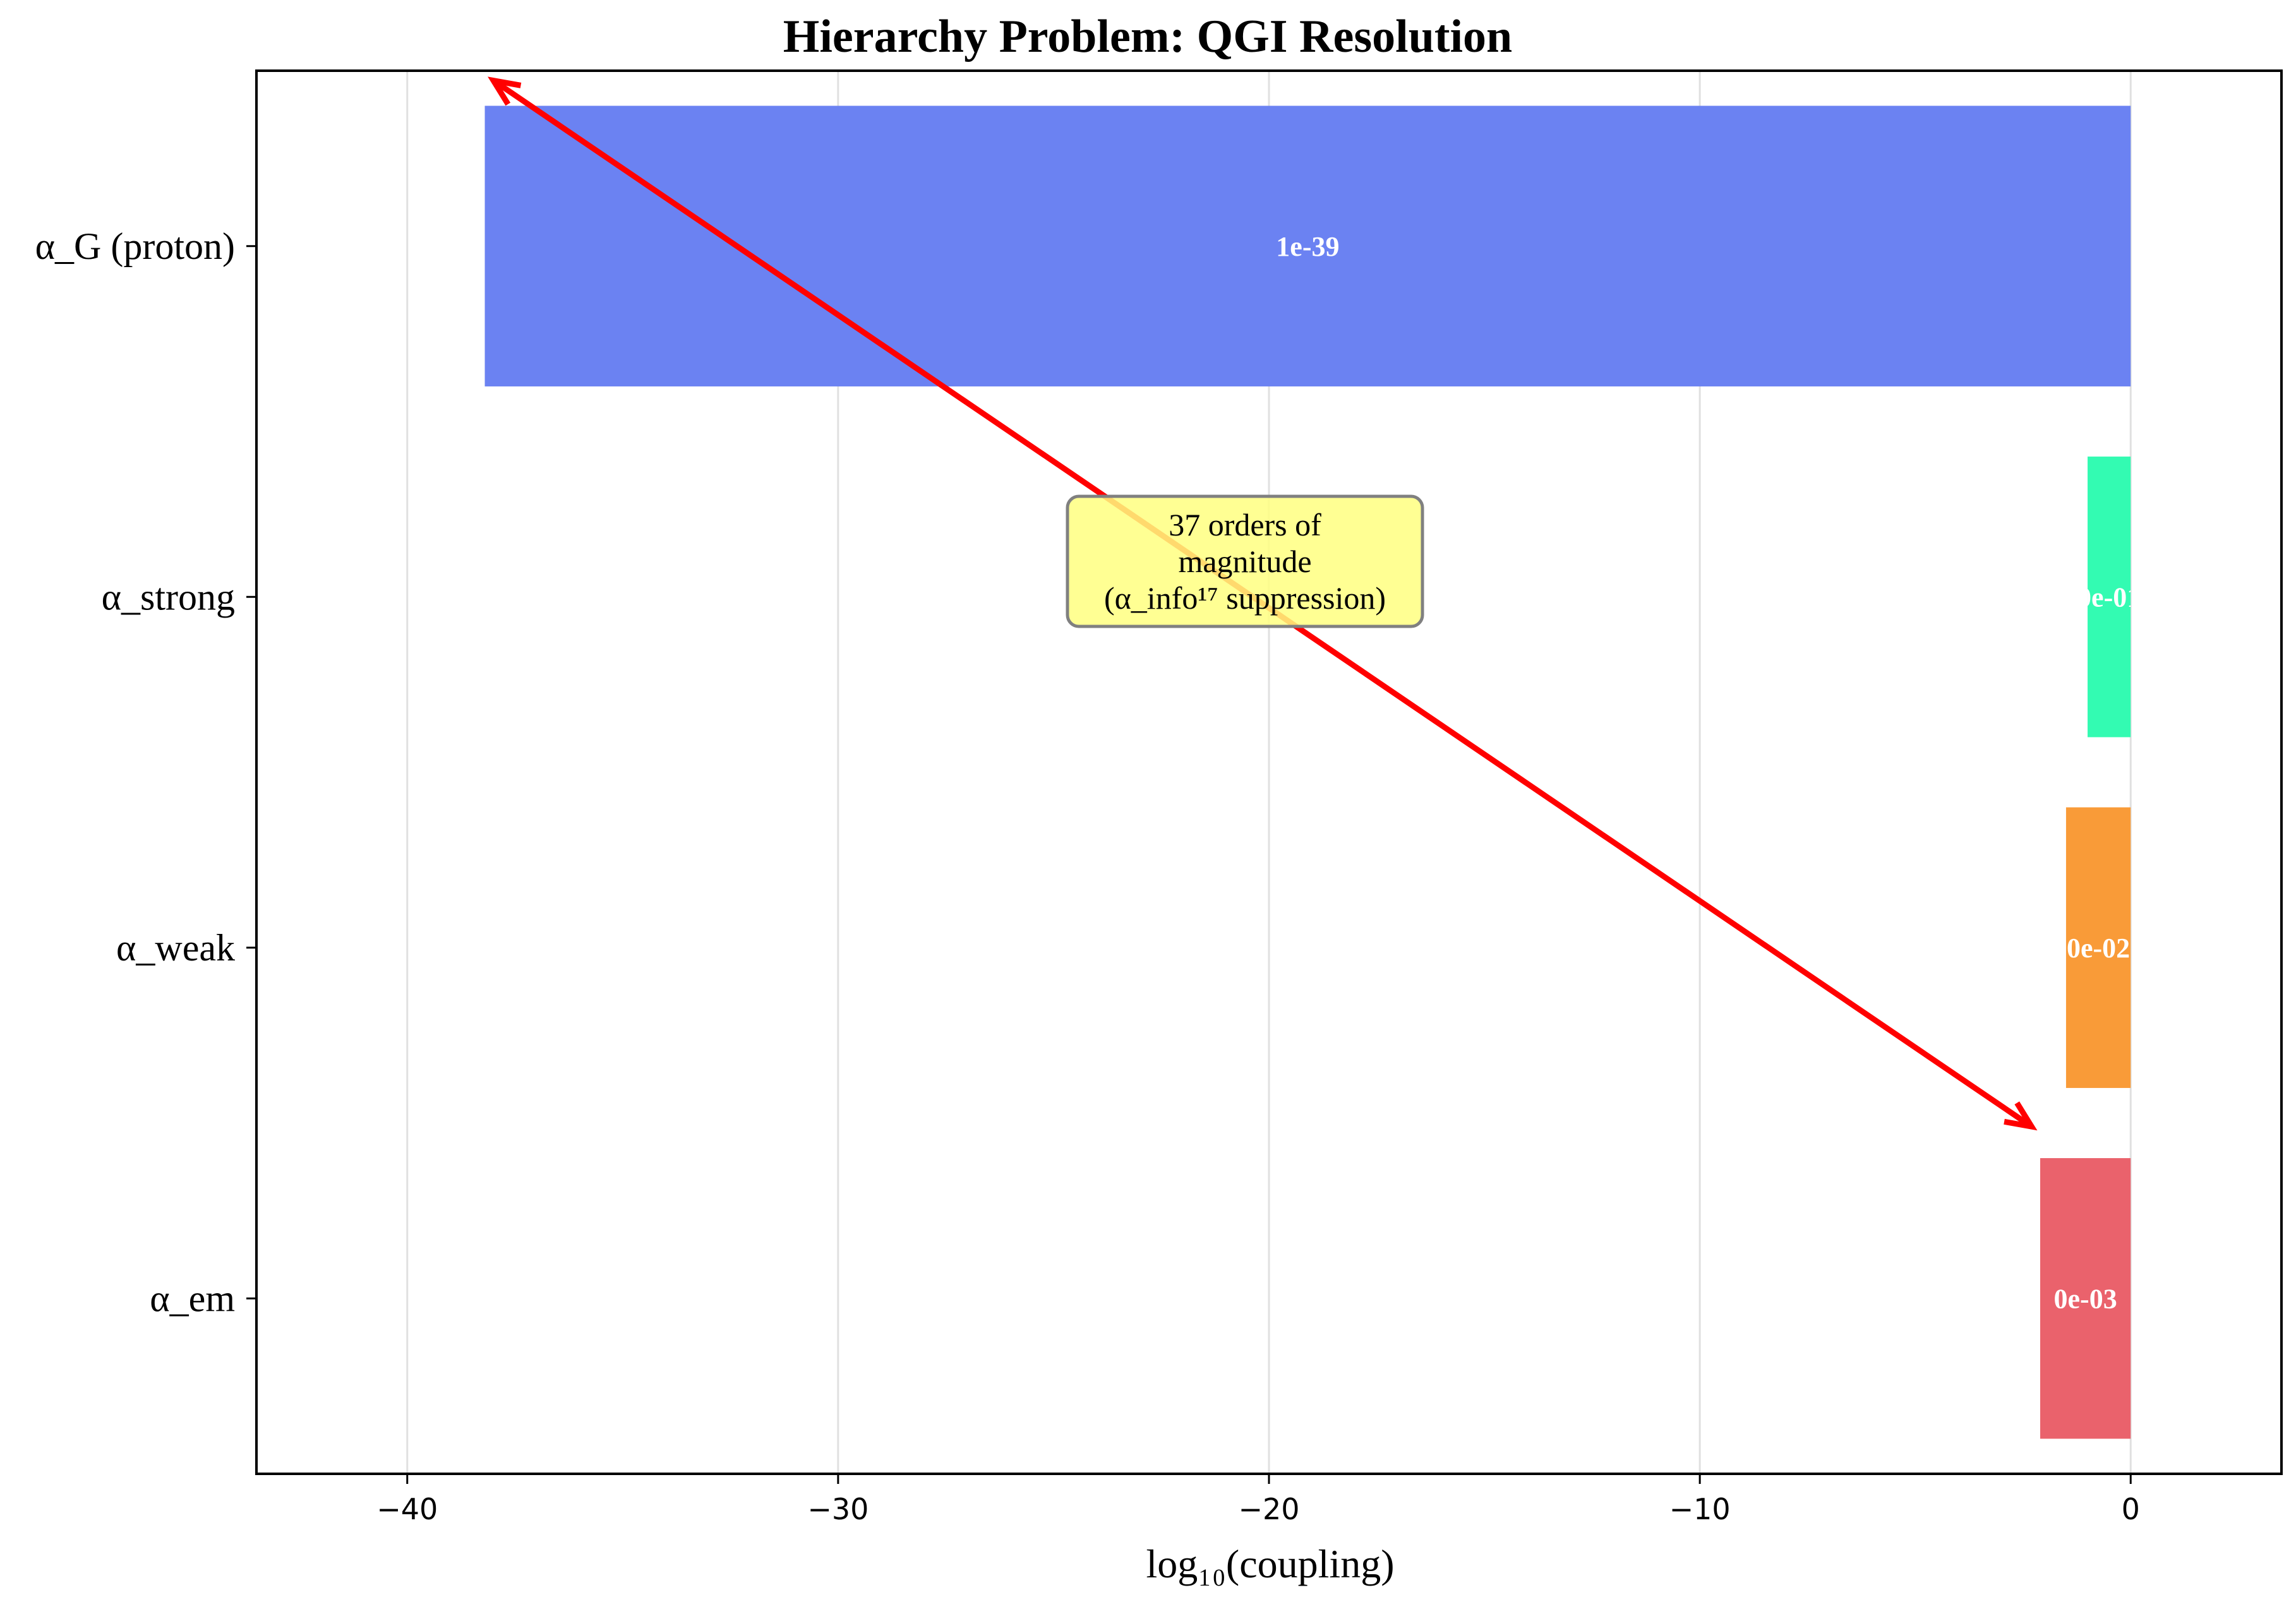 This screenshot has height=1602, width=2296. Describe the element at coordinates (1700, 1509) in the screenshot. I see `x-tick-label: −10` at that location.